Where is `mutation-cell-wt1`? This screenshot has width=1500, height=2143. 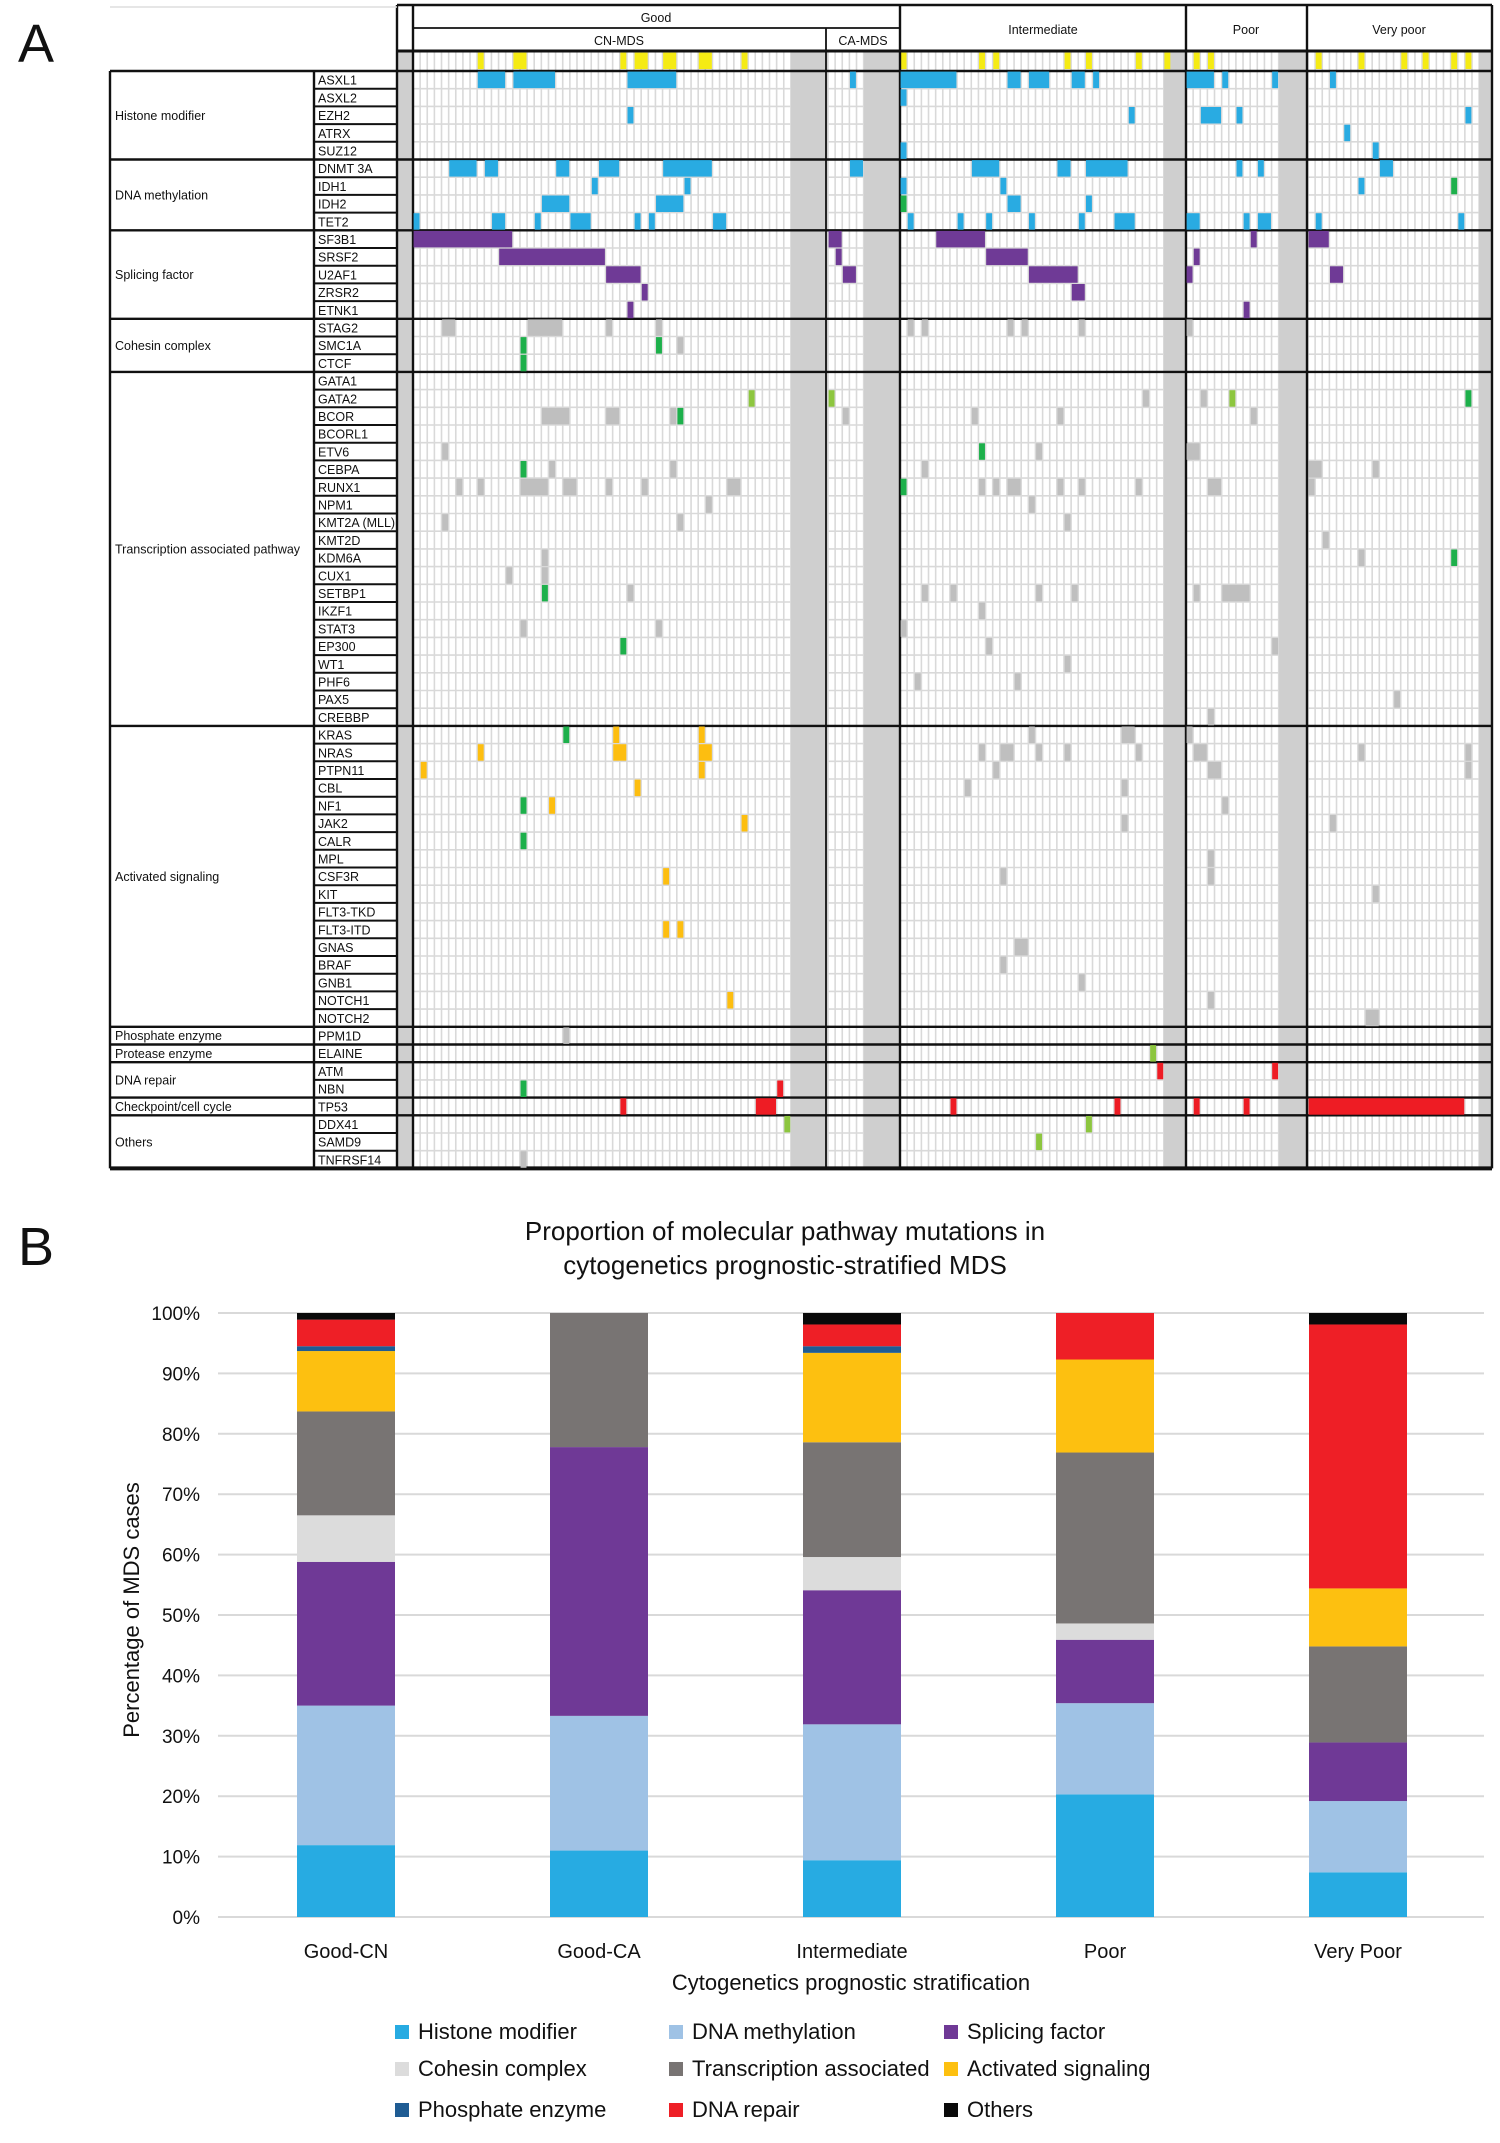
mutation-cell-wt1 is located at coordinates (1067, 664).